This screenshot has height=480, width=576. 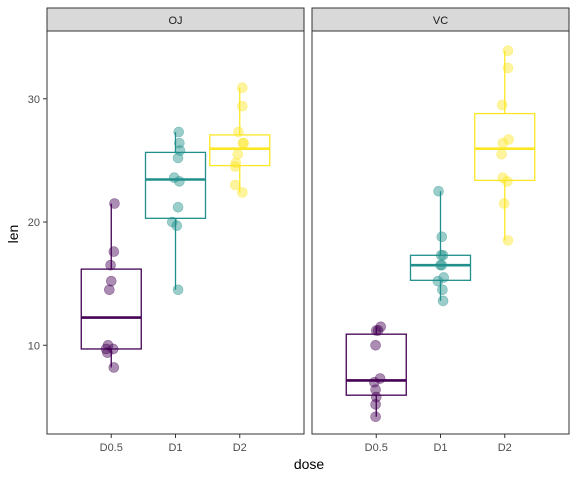 What do you see at coordinates (175, 21) in the screenshot?
I see `facet-strip-label: OJ` at bounding box center [175, 21].